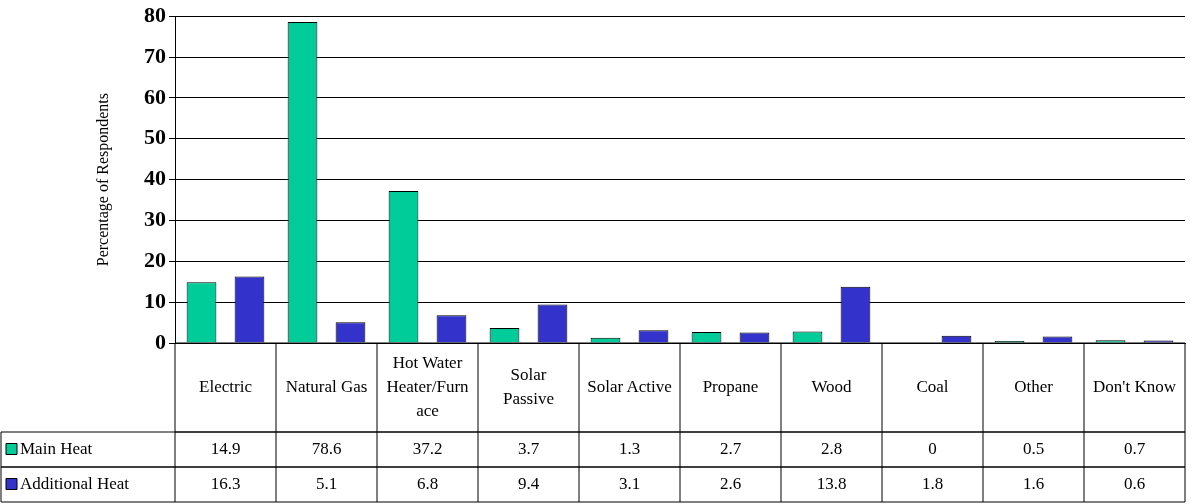 This screenshot has width=1194, height=504. I want to click on data-label: 1.6, so click(1033, 483).